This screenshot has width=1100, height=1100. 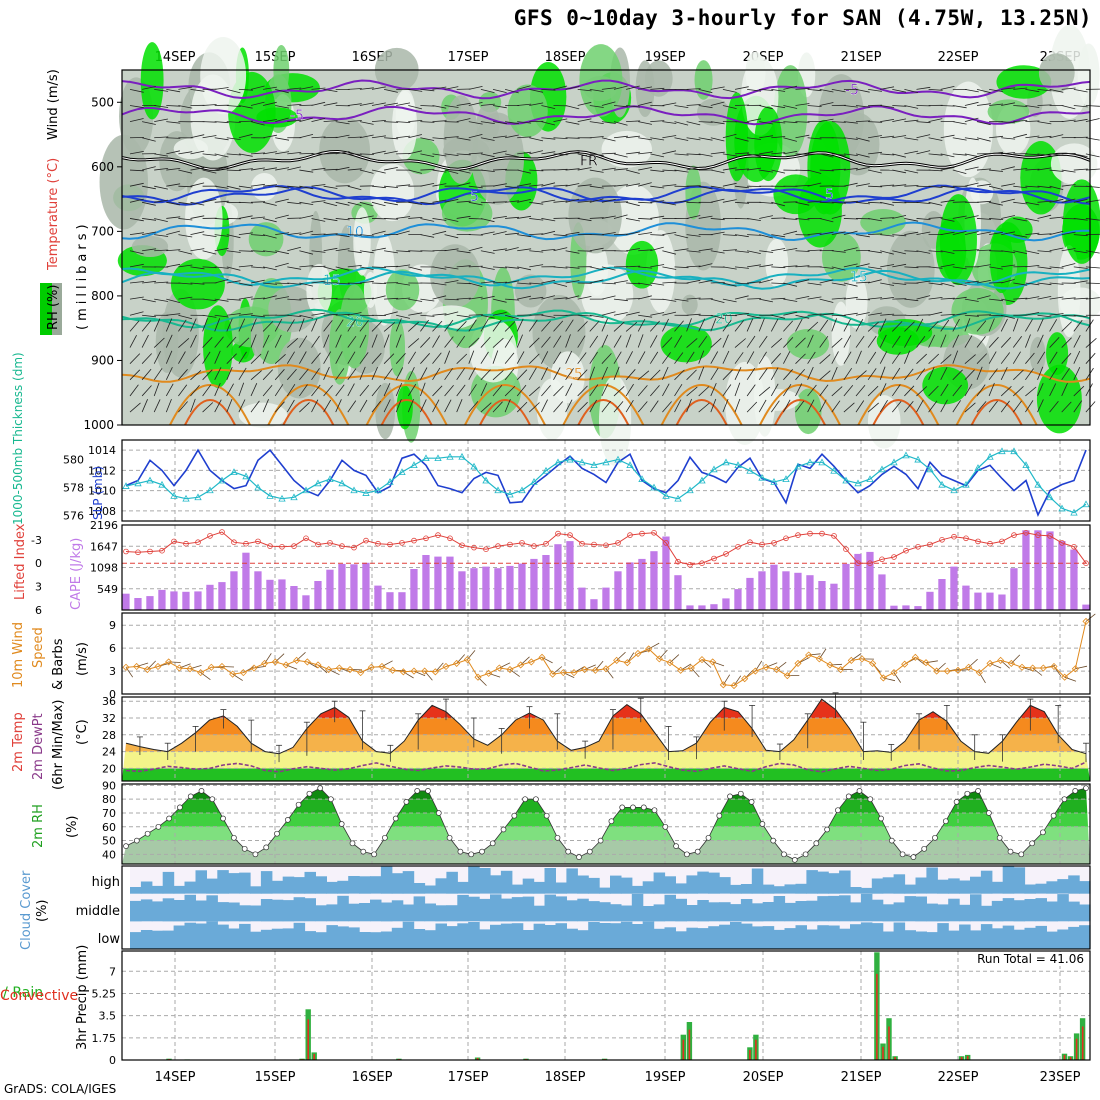 What do you see at coordinates (889, 1043) in the screenshot?
I see `precip-convective-bar` at bounding box center [889, 1043].